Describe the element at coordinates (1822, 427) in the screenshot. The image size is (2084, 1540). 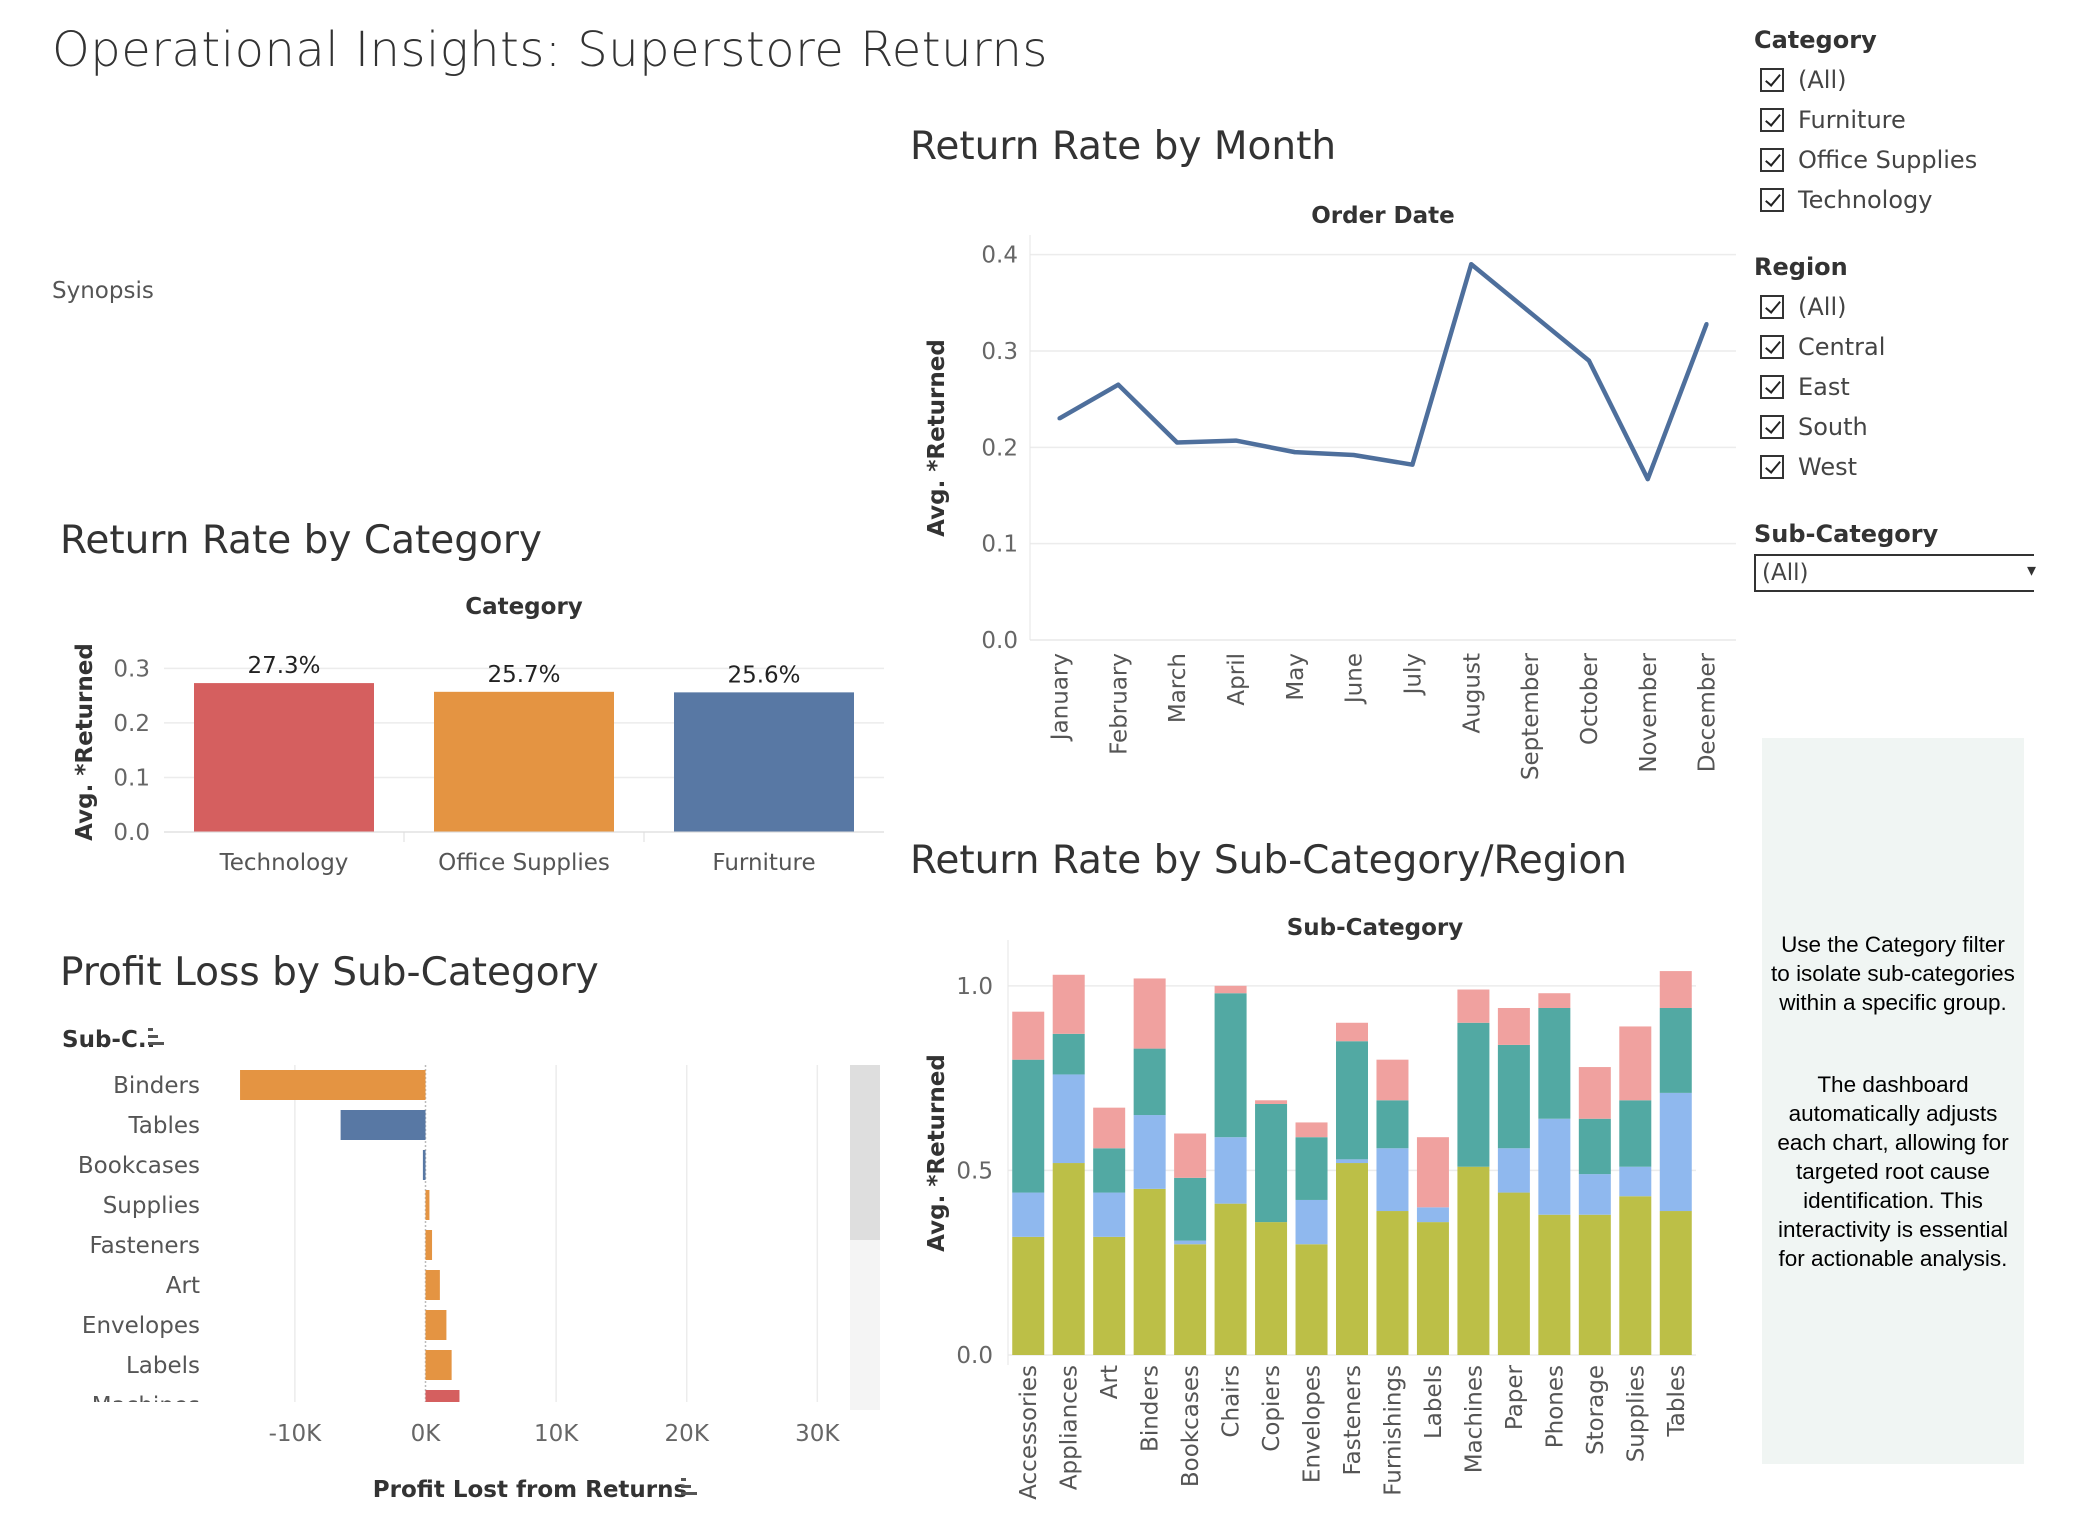
I see `region-option-south: South` at that location.